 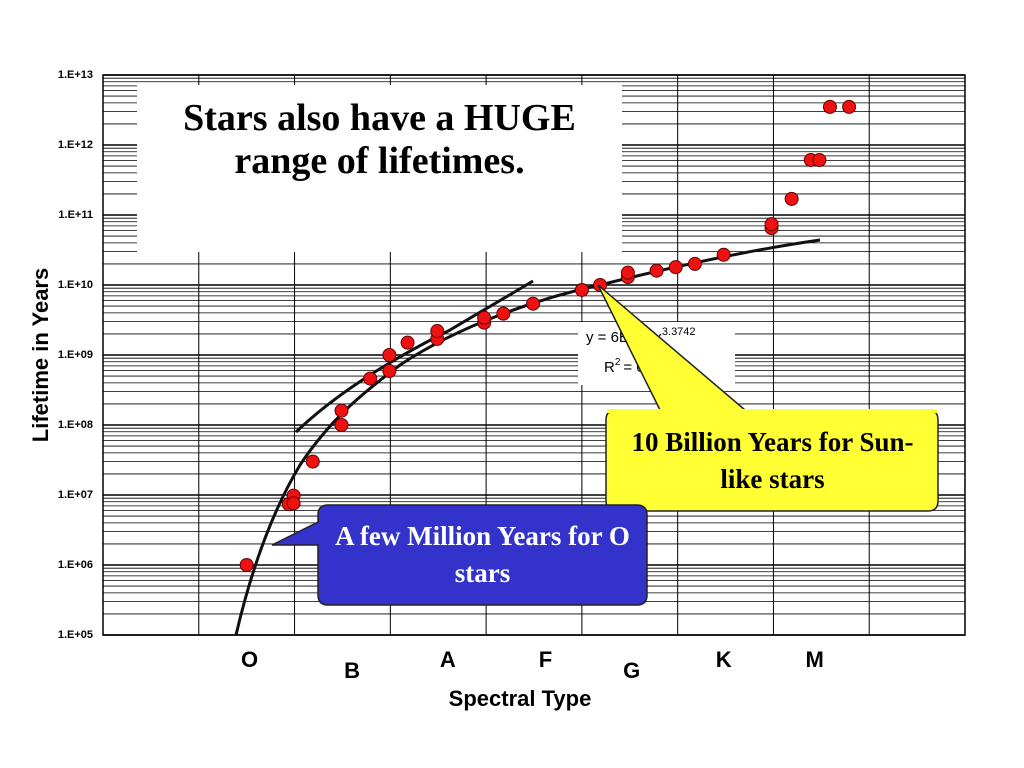 I want to click on y-tick-label: 1.E+12, so click(x=75, y=145).